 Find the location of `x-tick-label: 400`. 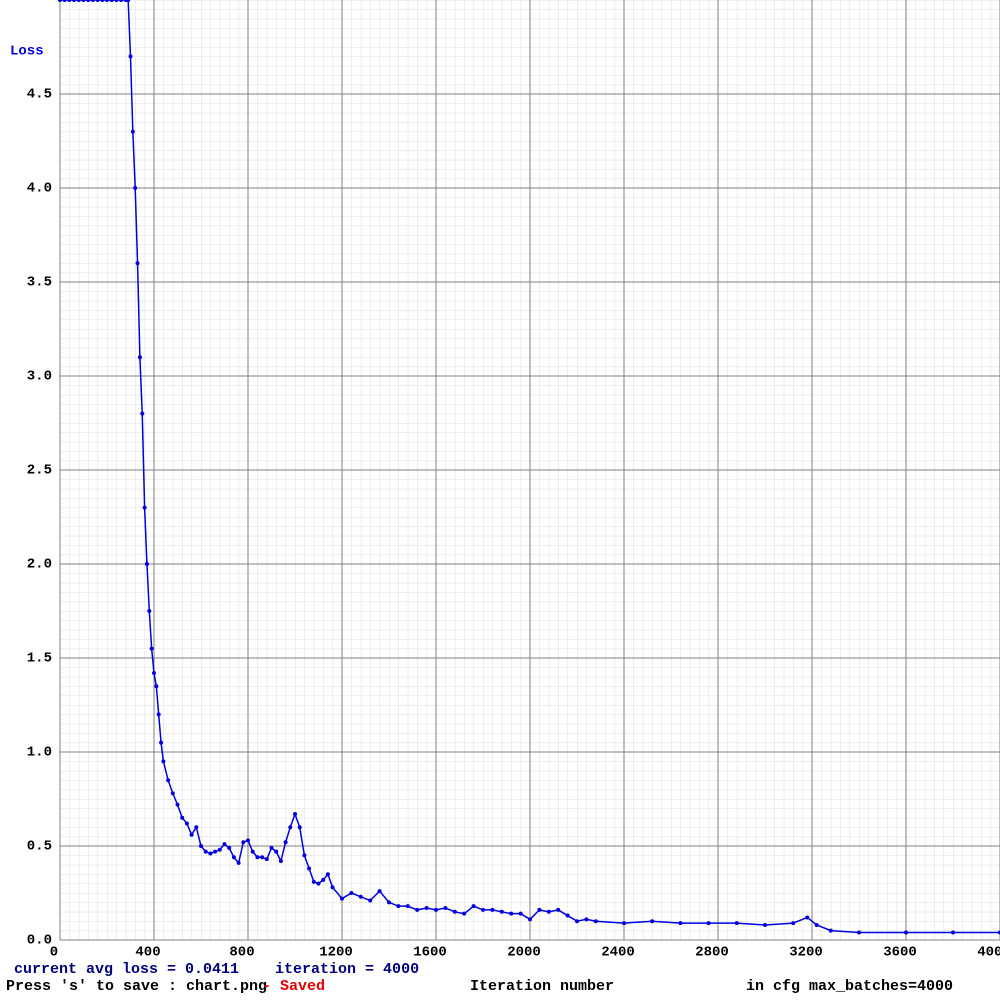

x-tick-label: 400 is located at coordinates (147, 953).